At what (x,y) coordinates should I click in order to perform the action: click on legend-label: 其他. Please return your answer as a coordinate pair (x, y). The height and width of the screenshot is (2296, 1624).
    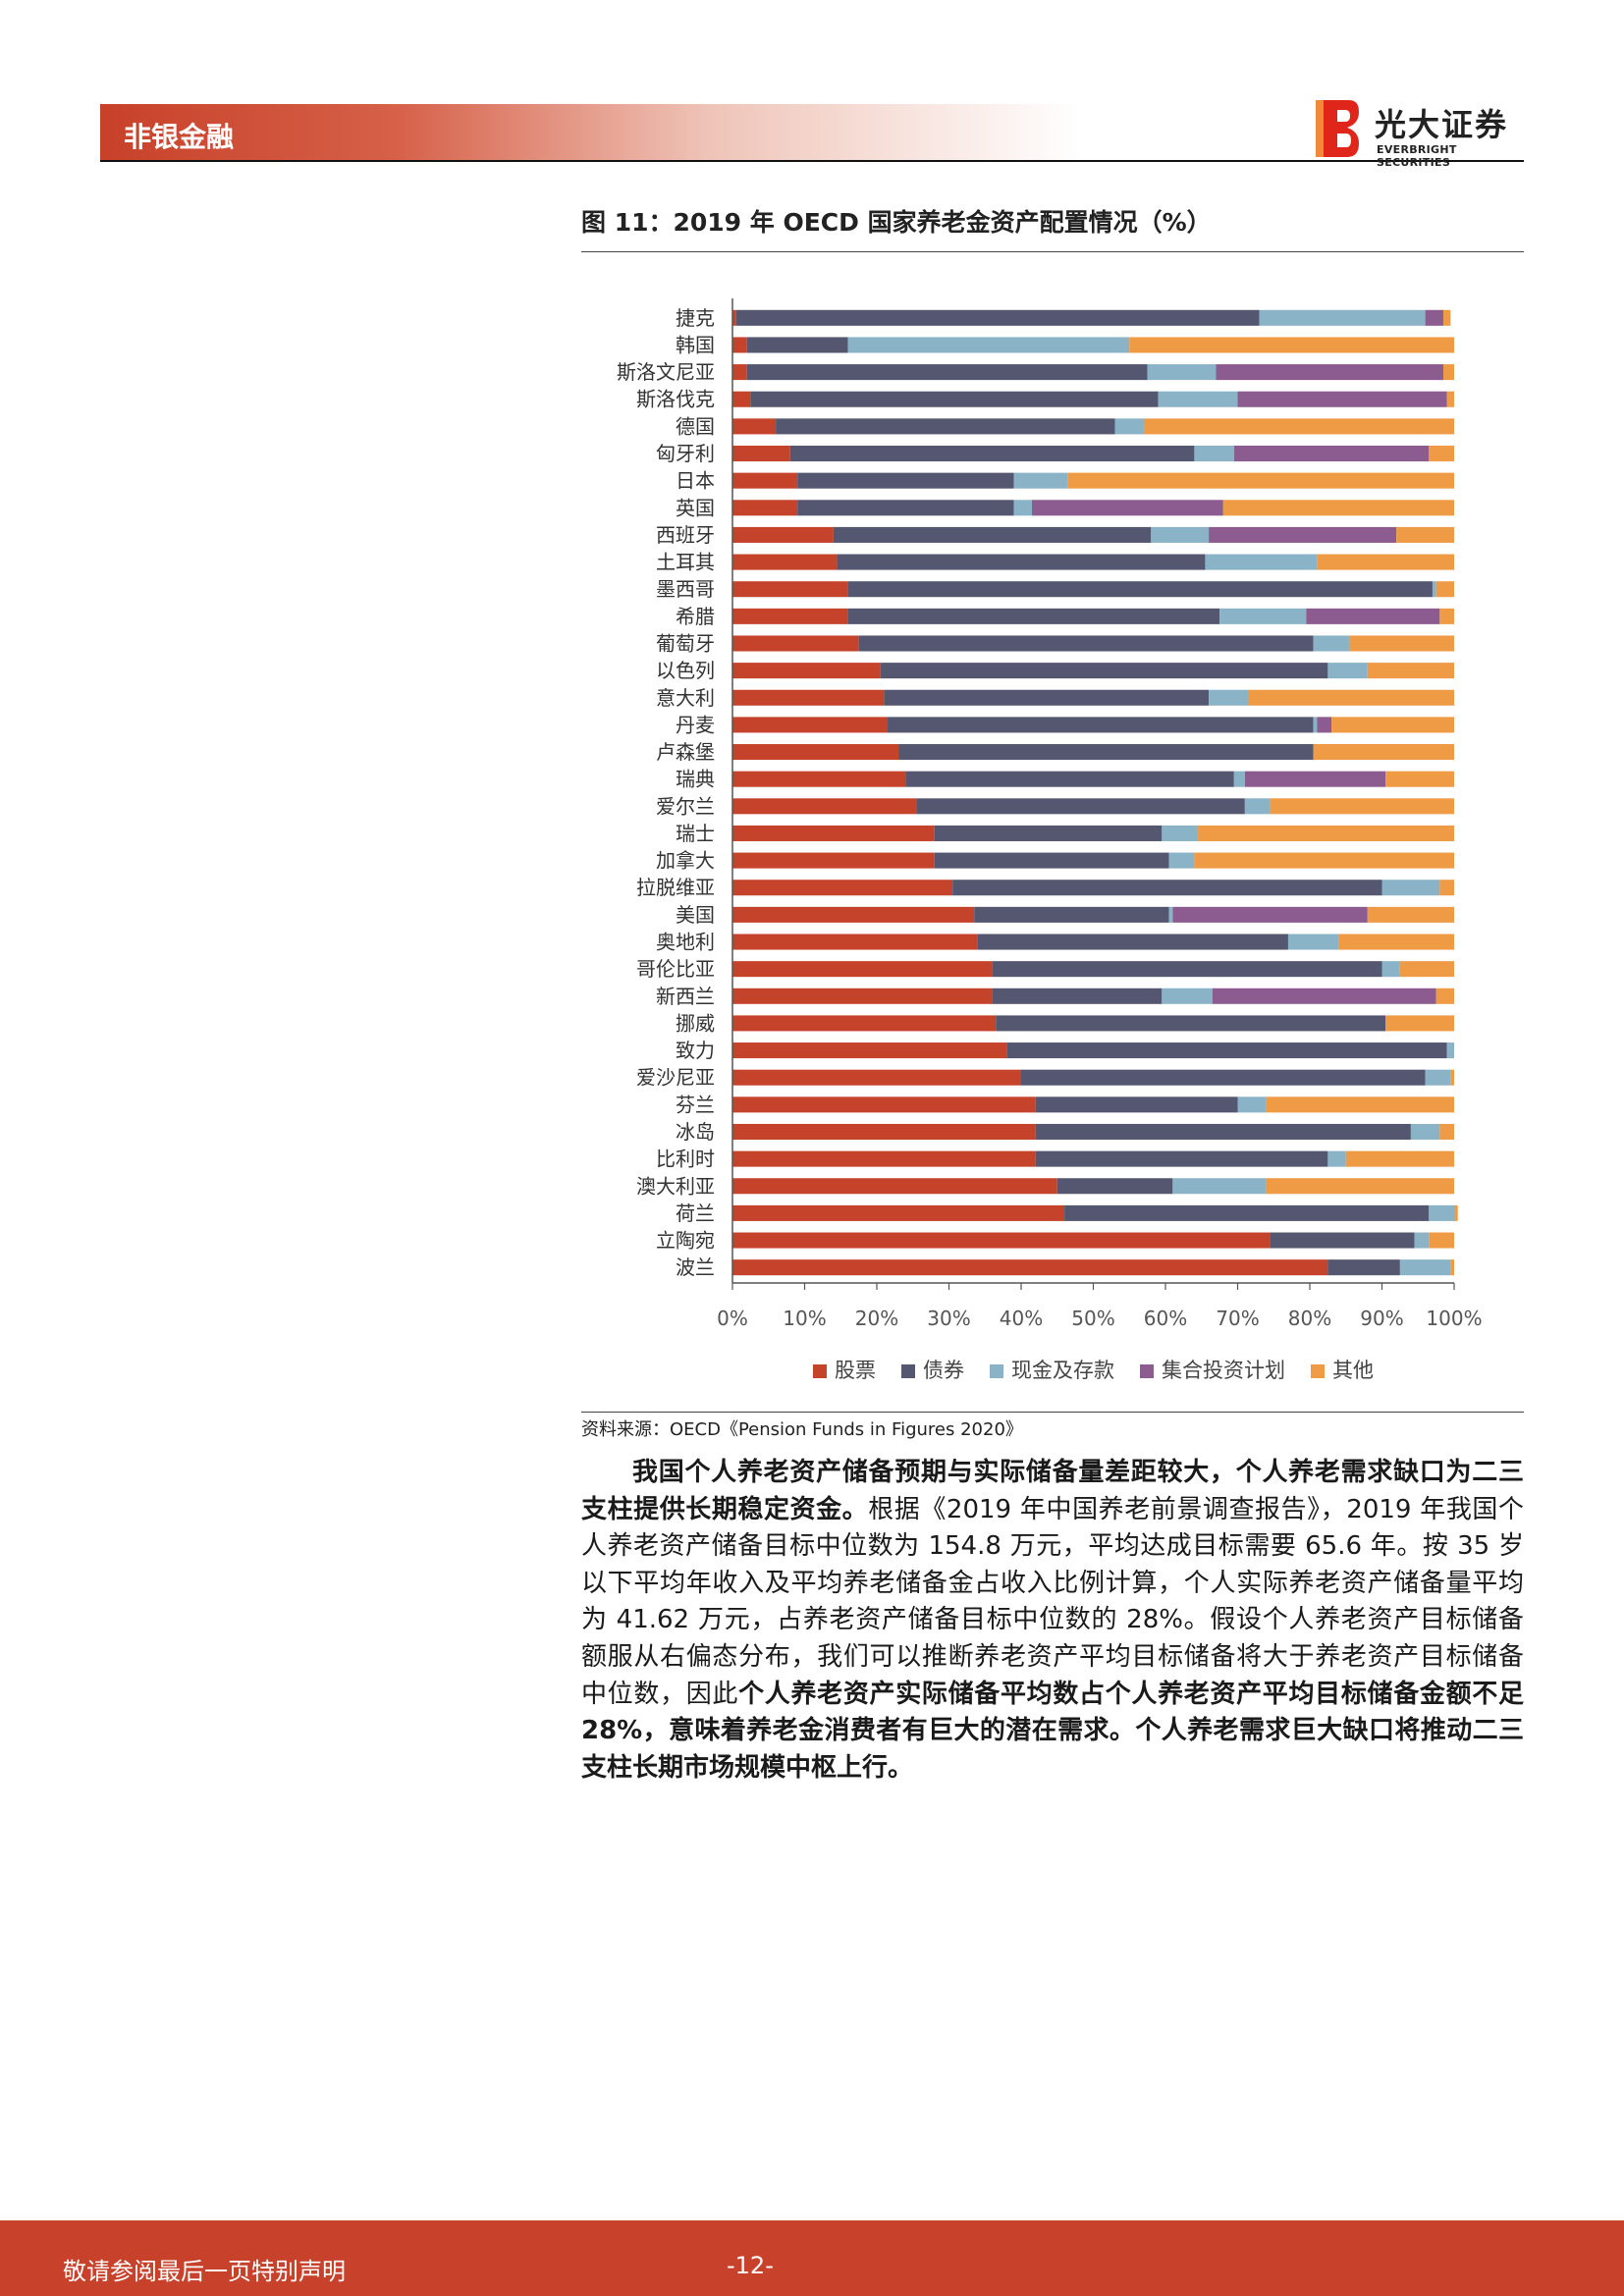
    Looking at the image, I should click on (1353, 1370).